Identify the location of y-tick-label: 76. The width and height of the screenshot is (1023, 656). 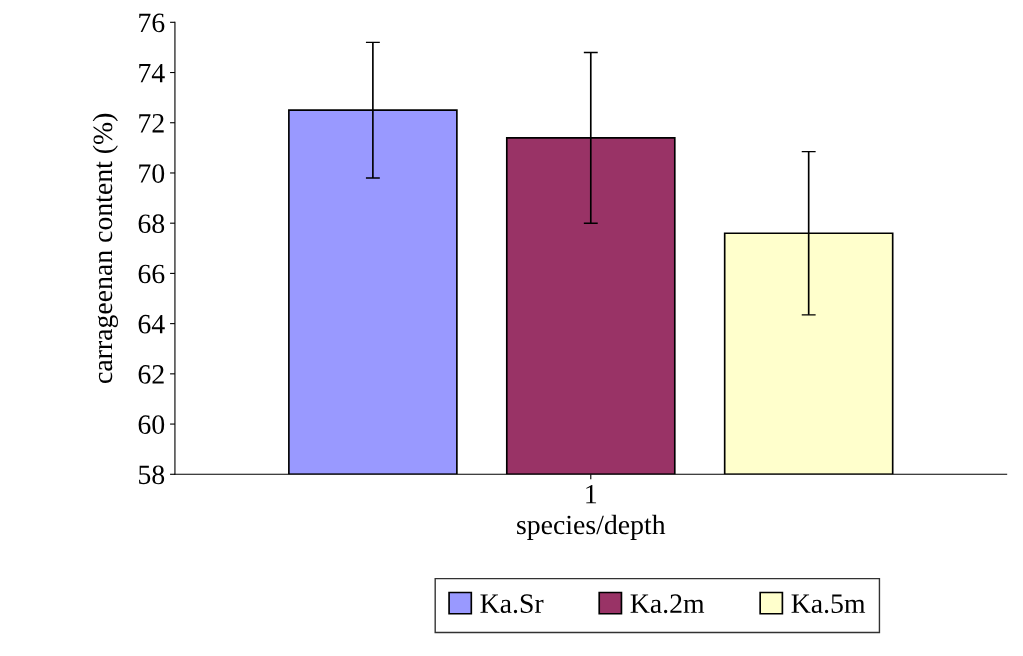
(152, 23).